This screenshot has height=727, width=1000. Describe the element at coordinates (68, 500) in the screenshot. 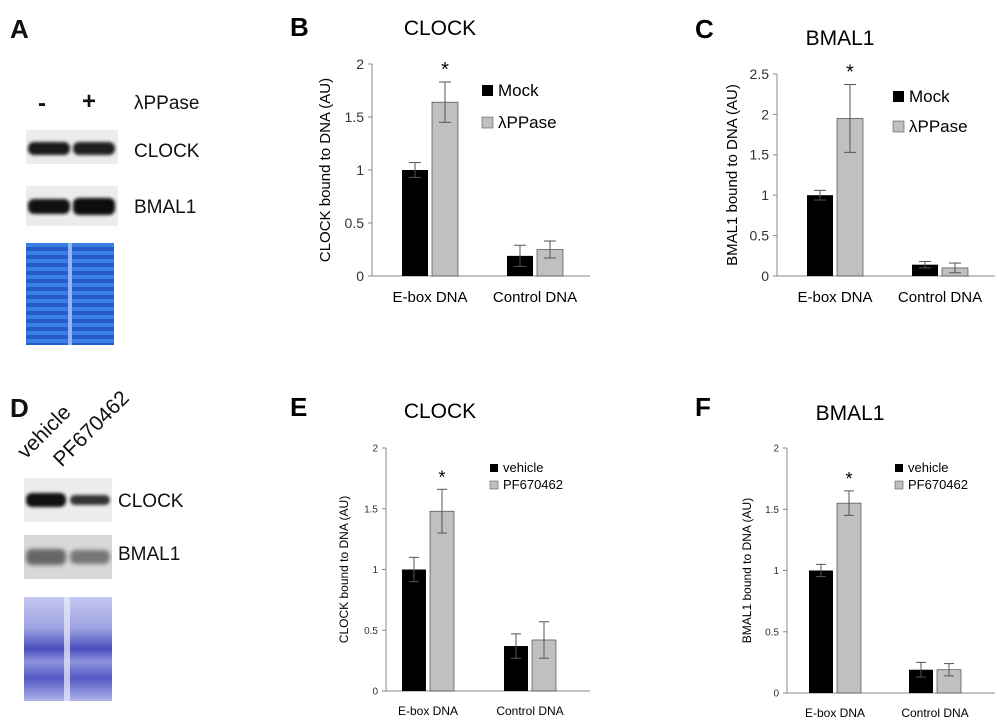

I see `clock-blot-d` at that location.